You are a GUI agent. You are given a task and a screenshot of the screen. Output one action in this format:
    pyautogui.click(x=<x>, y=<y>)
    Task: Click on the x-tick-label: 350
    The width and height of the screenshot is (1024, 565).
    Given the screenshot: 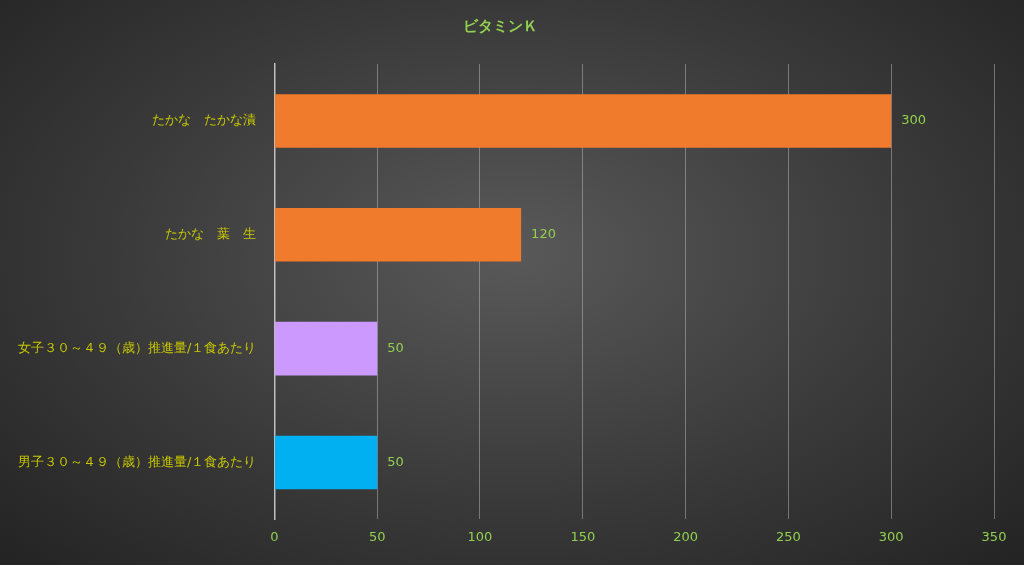 What is the action you would take?
    pyautogui.click(x=994, y=536)
    